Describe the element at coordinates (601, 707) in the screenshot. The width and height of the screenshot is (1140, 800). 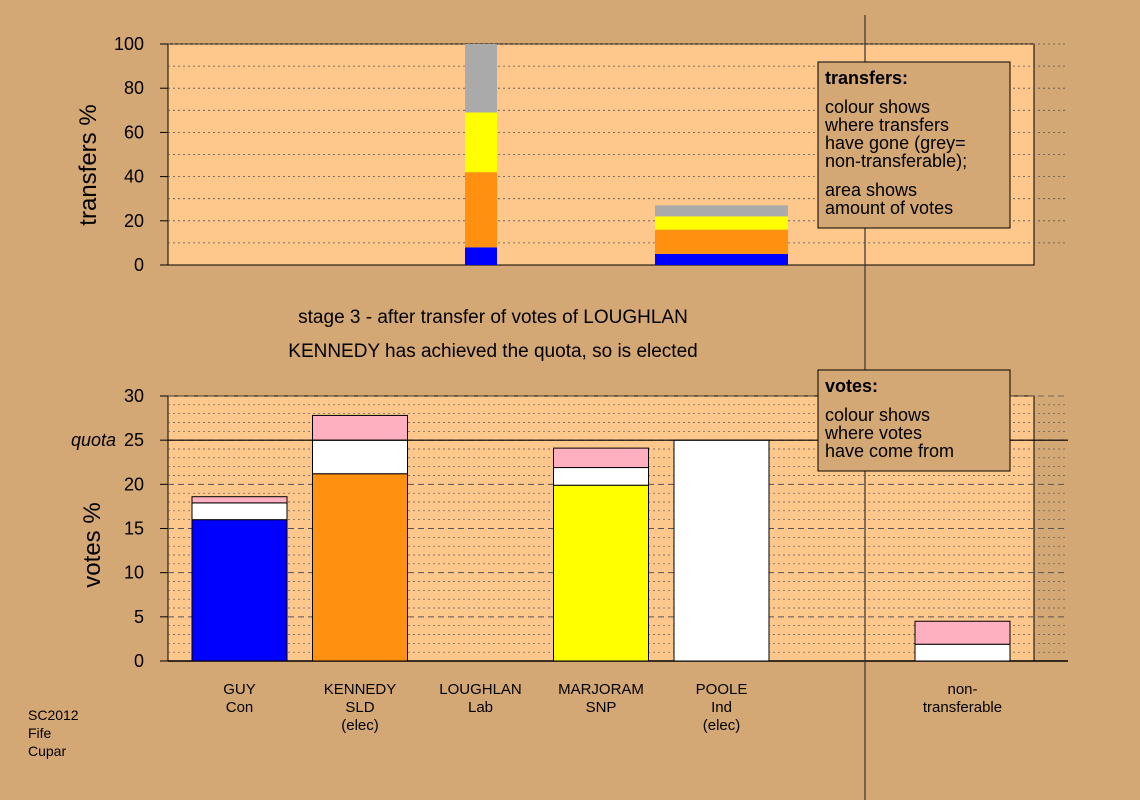
I see `candidate-label: SNP` at that location.